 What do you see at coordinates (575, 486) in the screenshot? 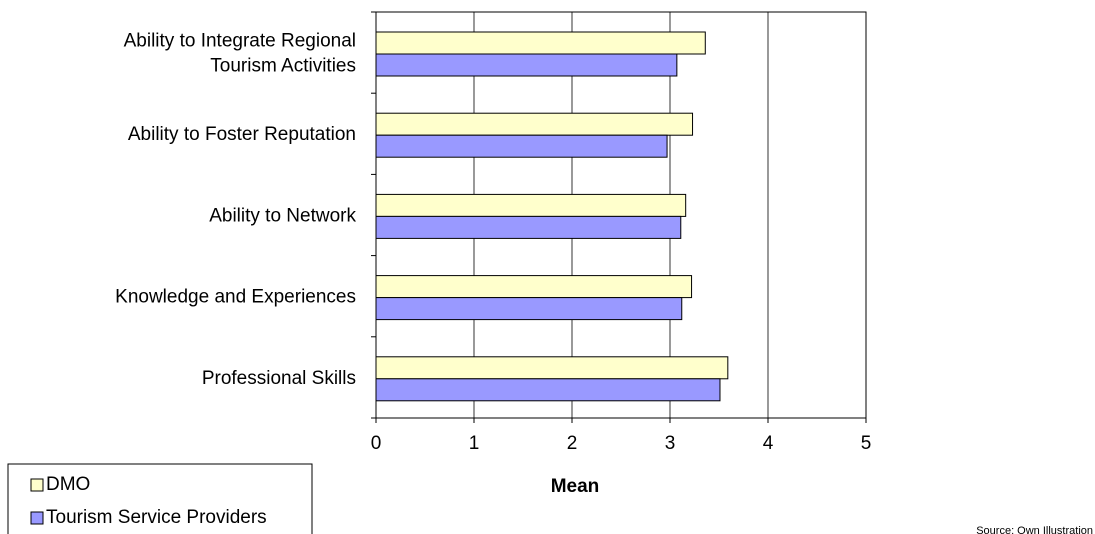
I see `x-axis-label: Mean` at bounding box center [575, 486].